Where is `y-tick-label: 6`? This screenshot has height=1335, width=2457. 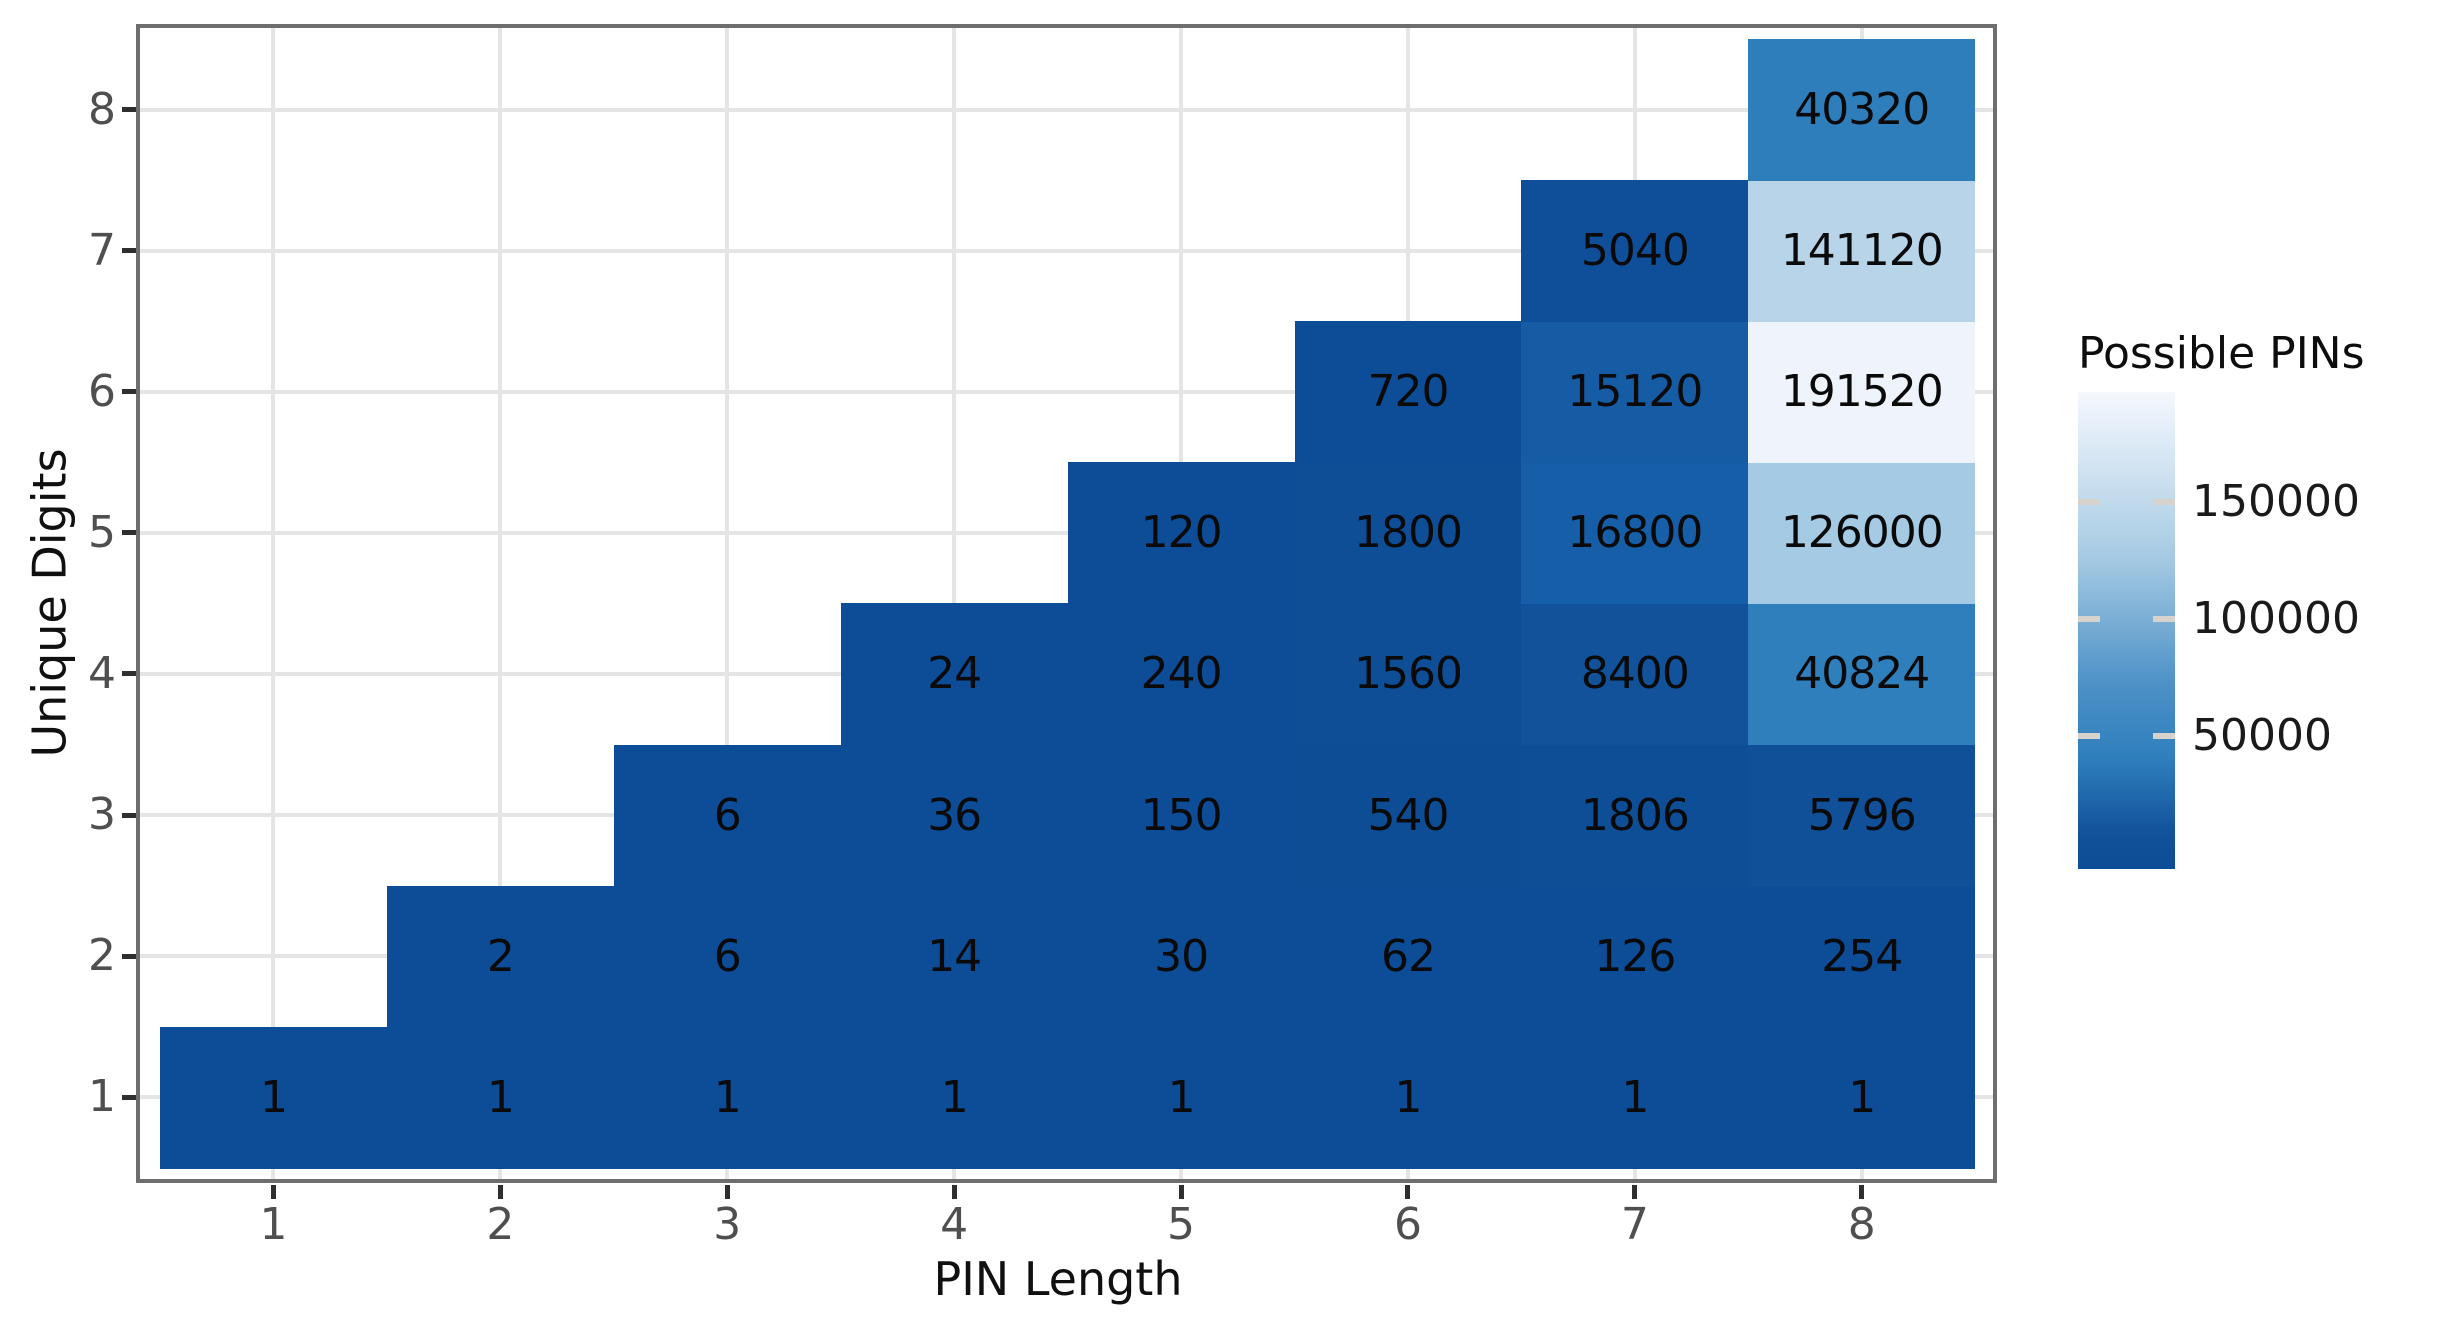 y-tick-label: 6 is located at coordinates (102, 391).